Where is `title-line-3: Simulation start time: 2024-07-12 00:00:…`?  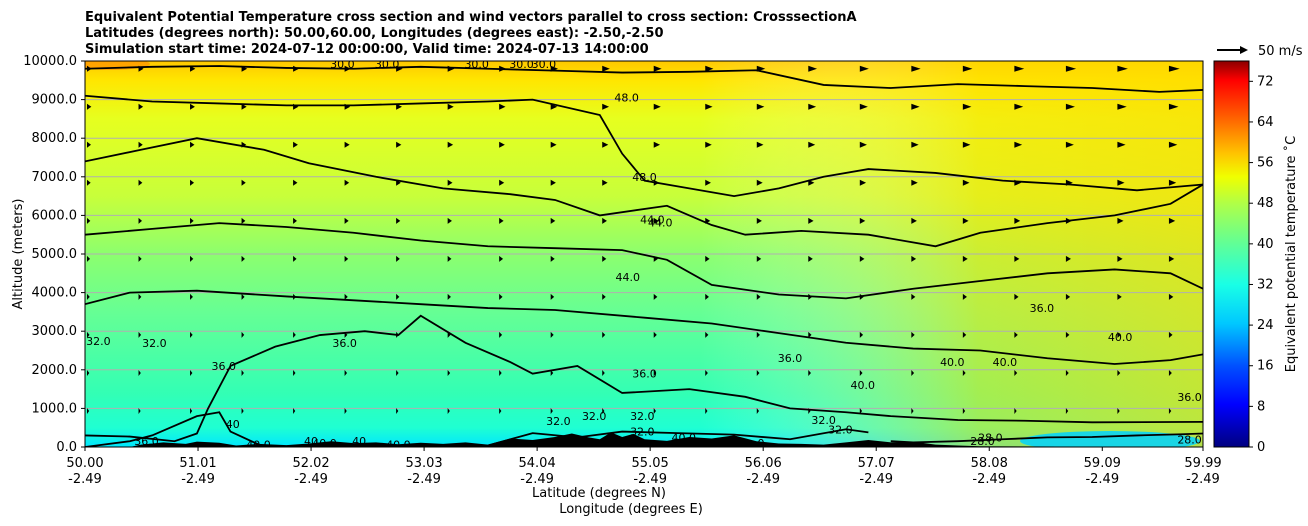 title-line-3: Simulation start time: 2024-07-12 00:00:… is located at coordinates (367, 49).